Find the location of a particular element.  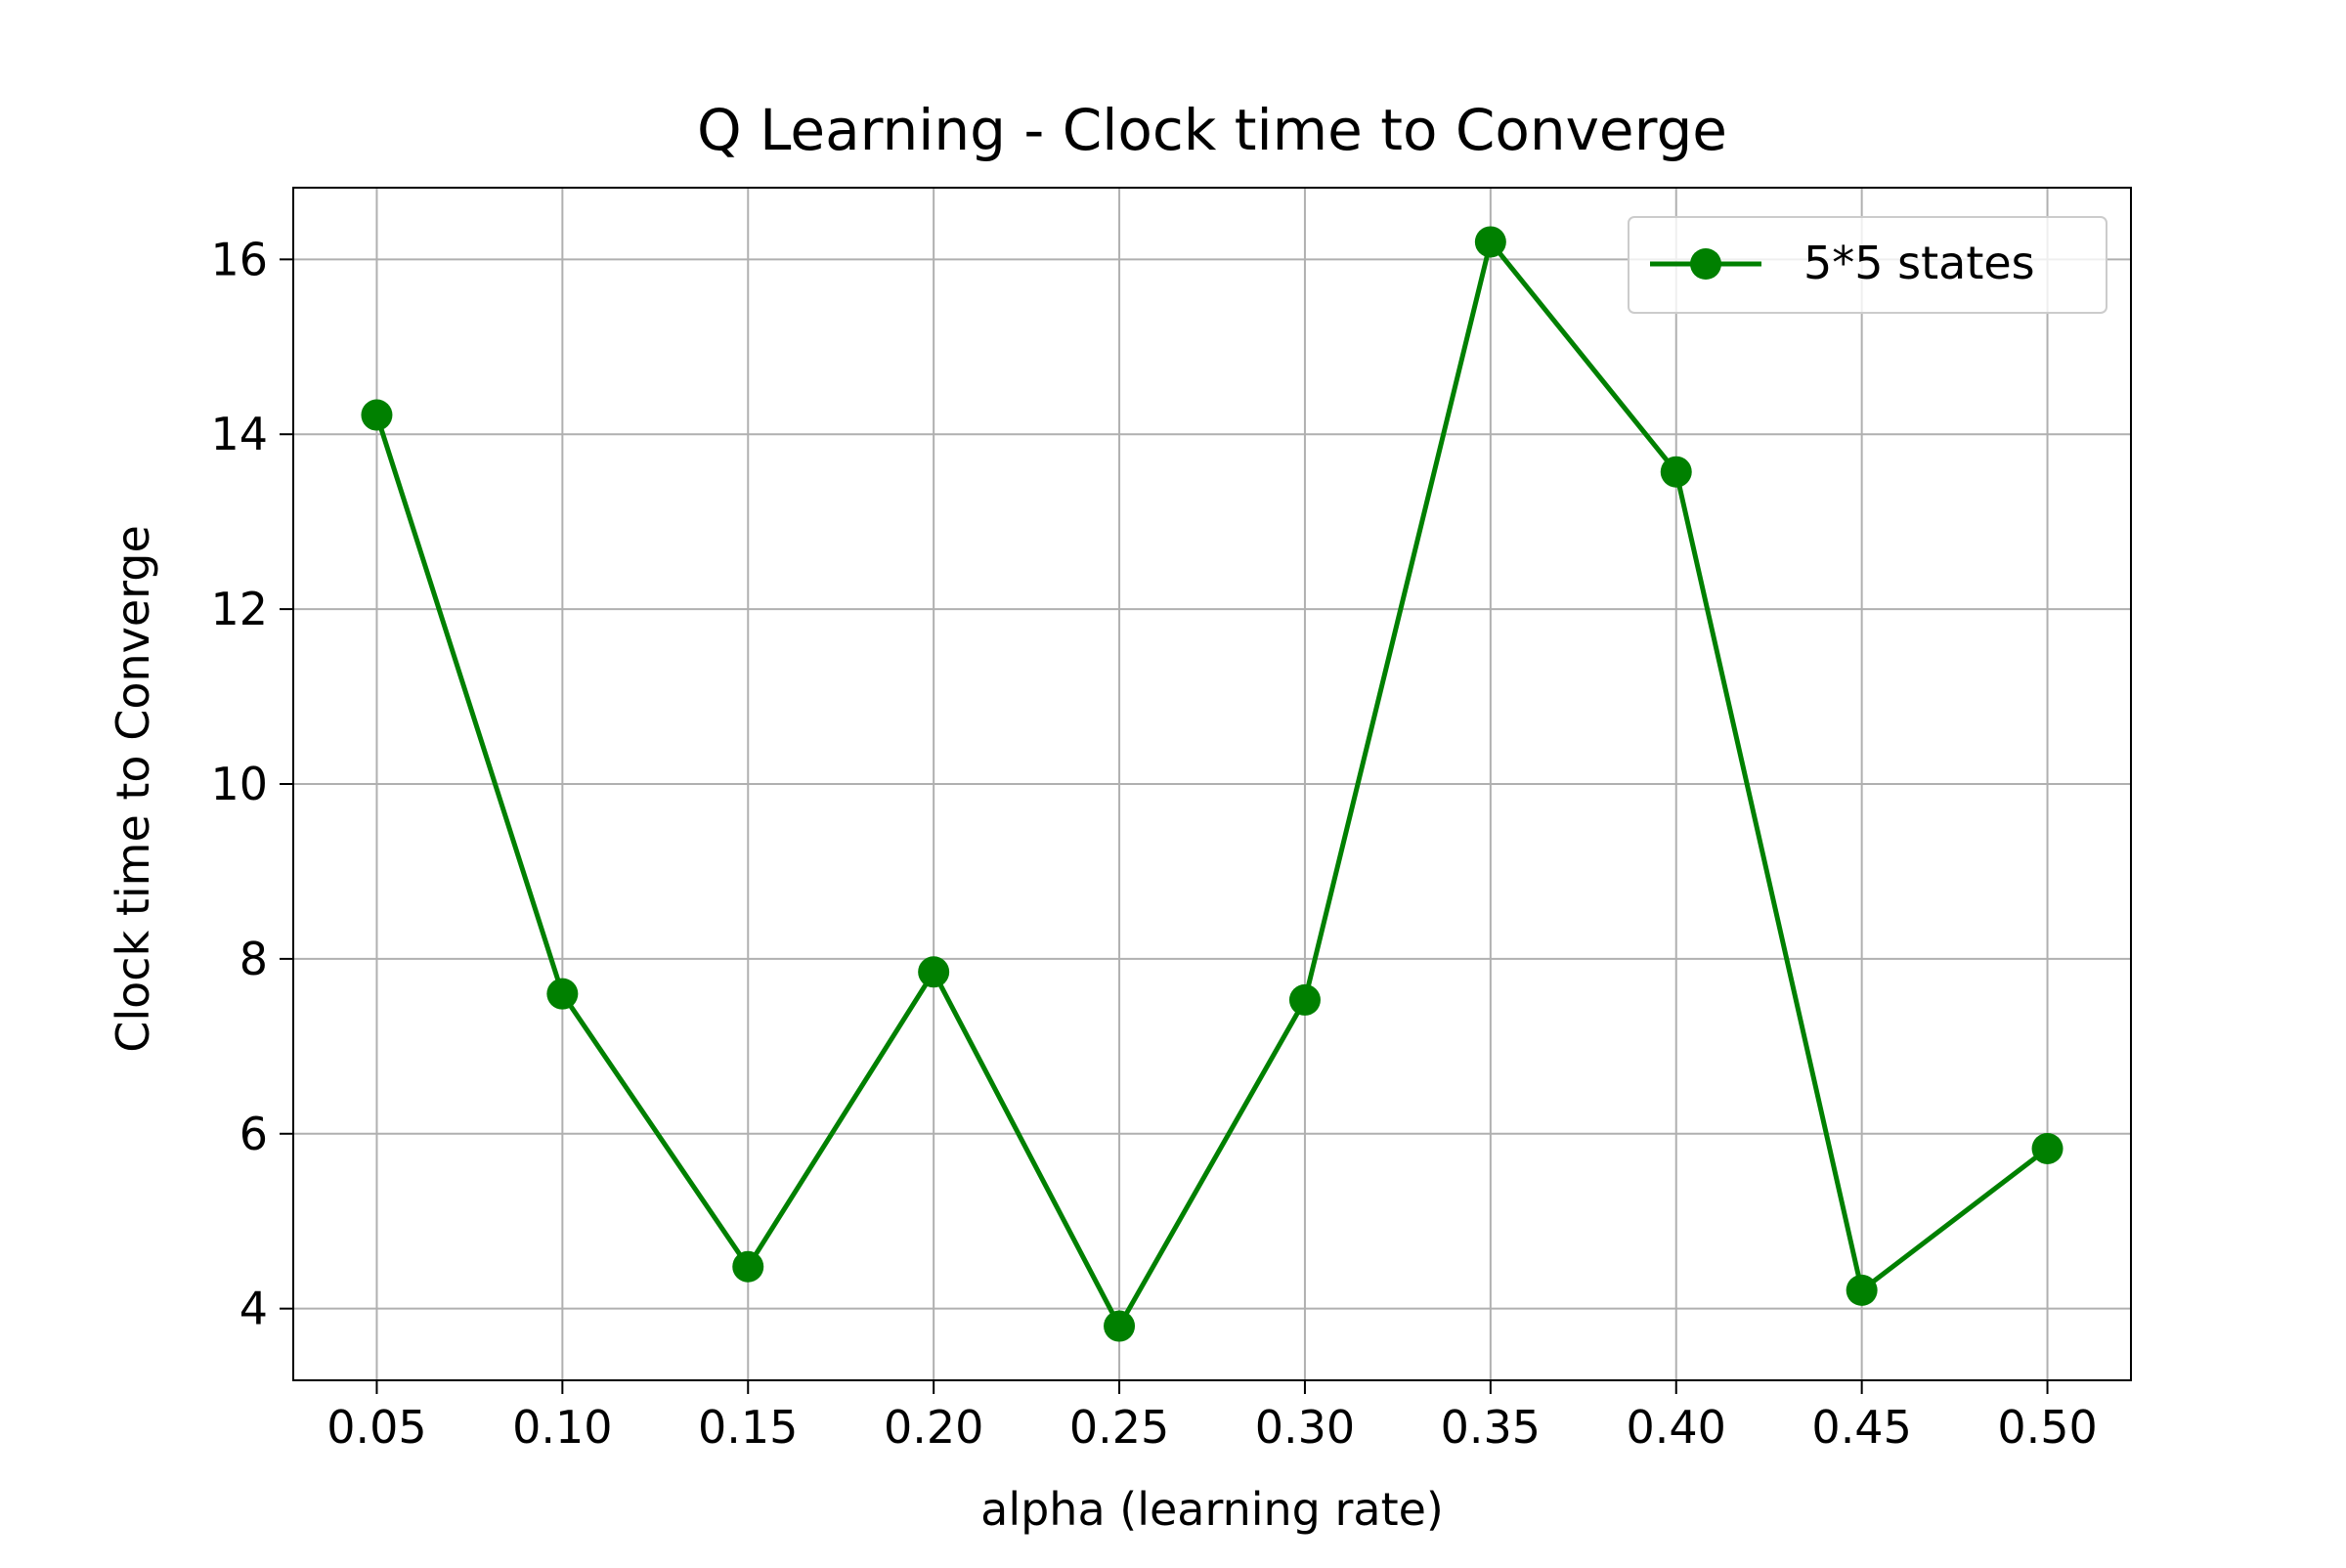

y-tick-label: 4 is located at coordinates (253, 1309).